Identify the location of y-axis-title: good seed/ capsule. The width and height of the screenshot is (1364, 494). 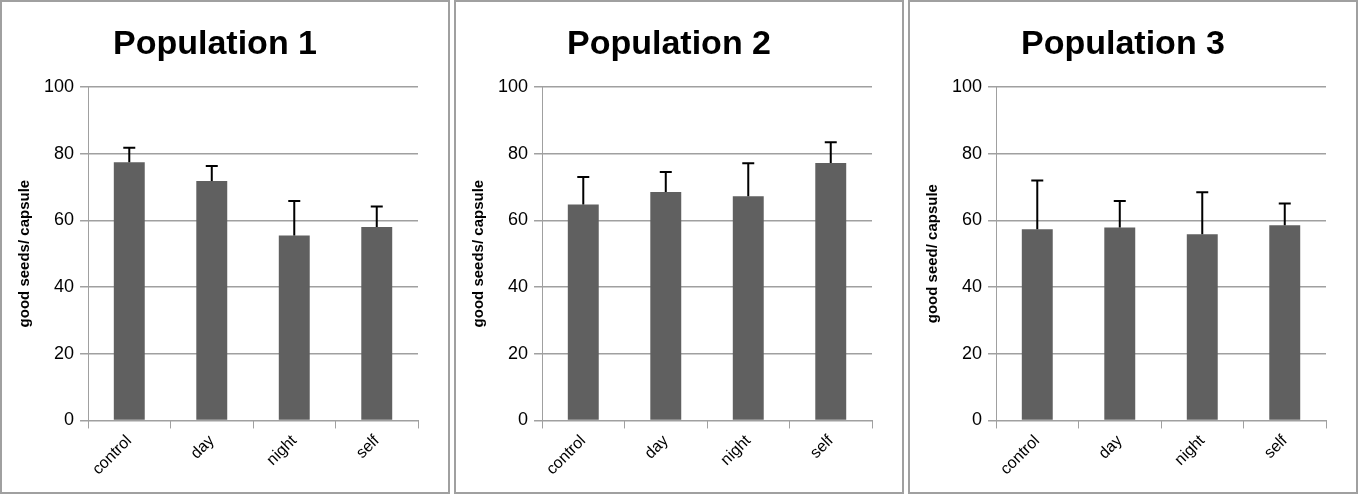
(932, 254).